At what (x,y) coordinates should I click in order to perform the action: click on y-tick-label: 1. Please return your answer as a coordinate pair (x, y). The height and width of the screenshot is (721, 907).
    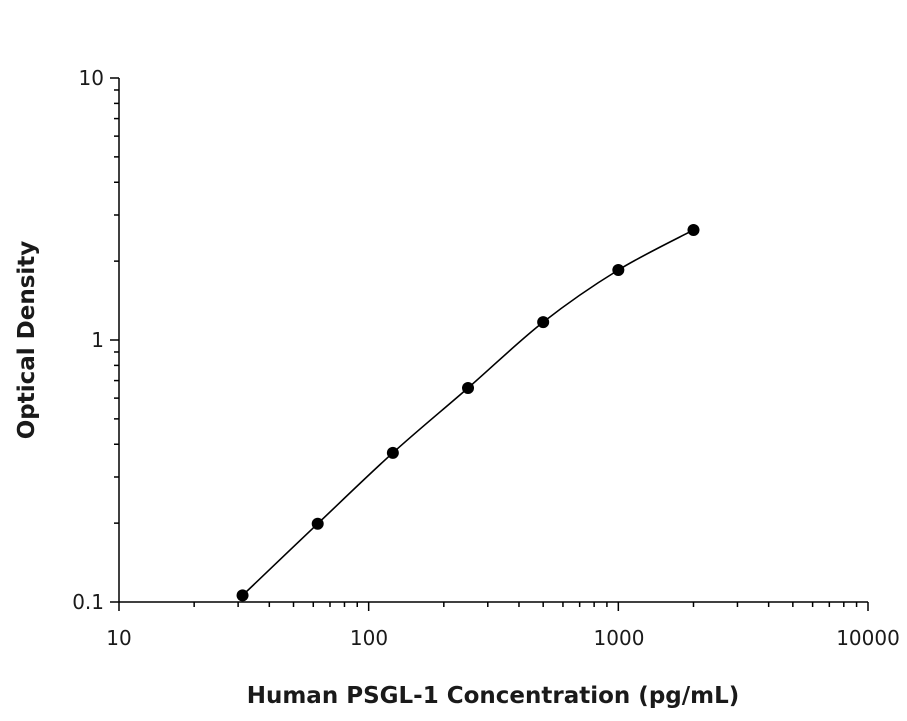
    Looking at the image, I should click on (97, 340).